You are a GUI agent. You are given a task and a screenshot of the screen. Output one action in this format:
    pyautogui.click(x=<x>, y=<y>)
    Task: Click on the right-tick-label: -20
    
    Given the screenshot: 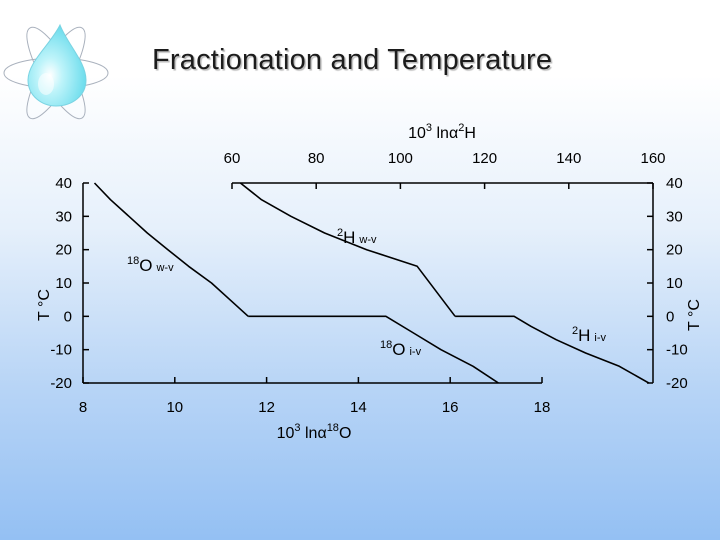 What is the action you would take?
    pyautogui.click(x=677, y=383)
    